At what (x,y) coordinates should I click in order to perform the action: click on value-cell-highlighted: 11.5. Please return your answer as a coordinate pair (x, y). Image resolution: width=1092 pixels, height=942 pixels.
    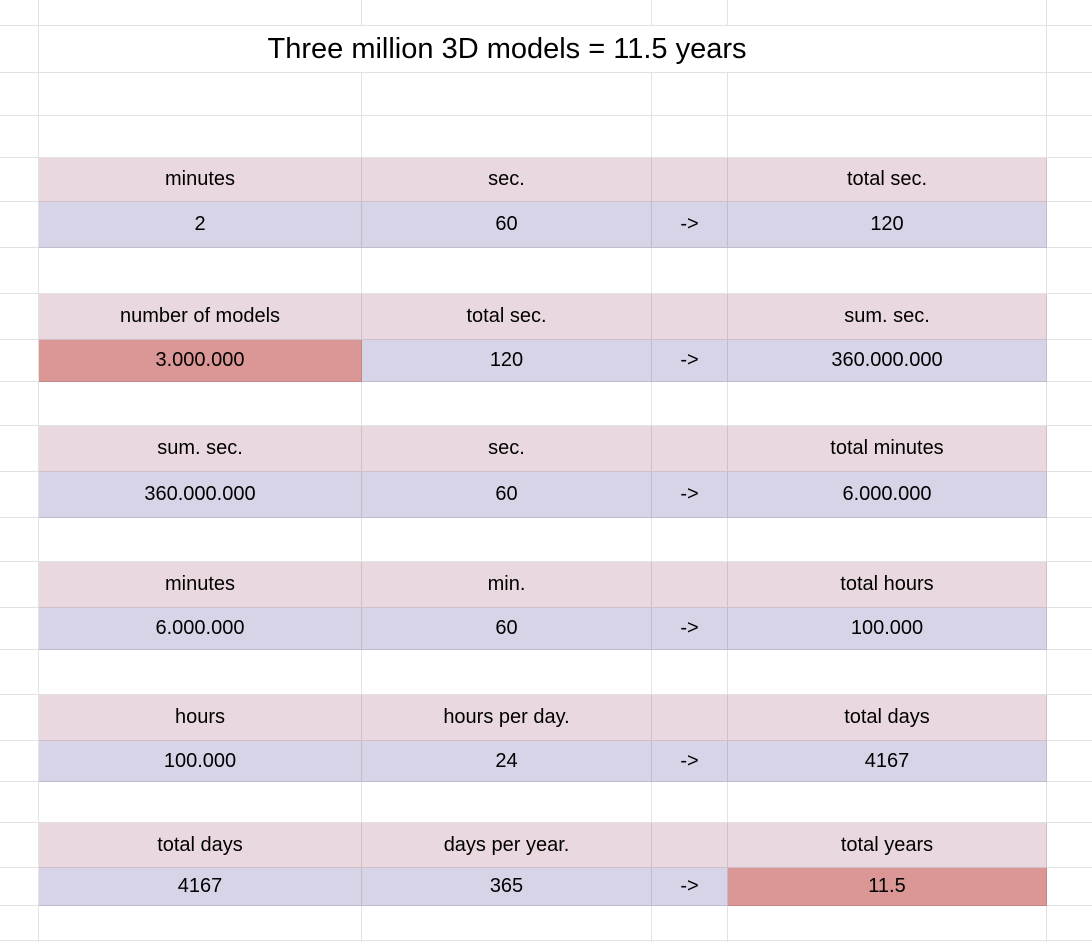
    Looking at the image, I should click on (887, 887).